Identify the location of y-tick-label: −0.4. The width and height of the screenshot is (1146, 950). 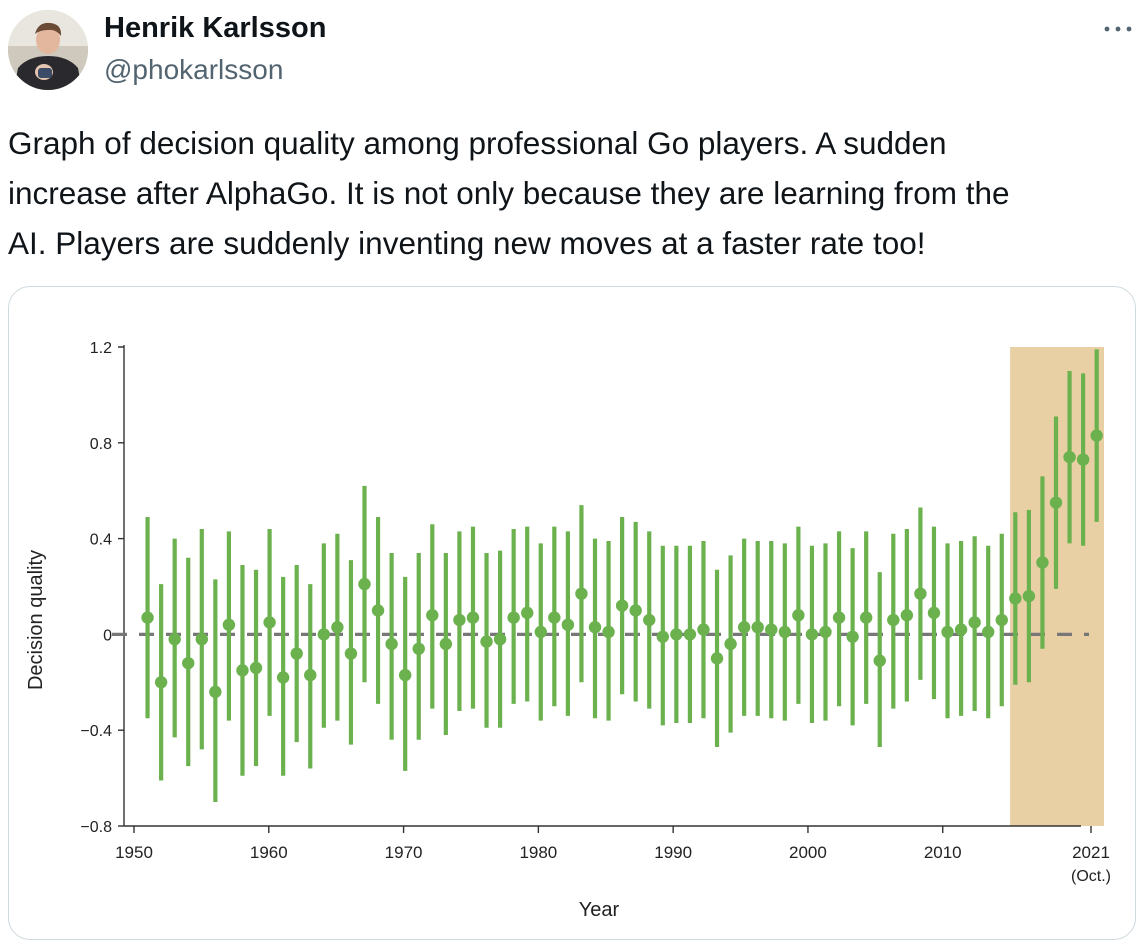
(96, 731).